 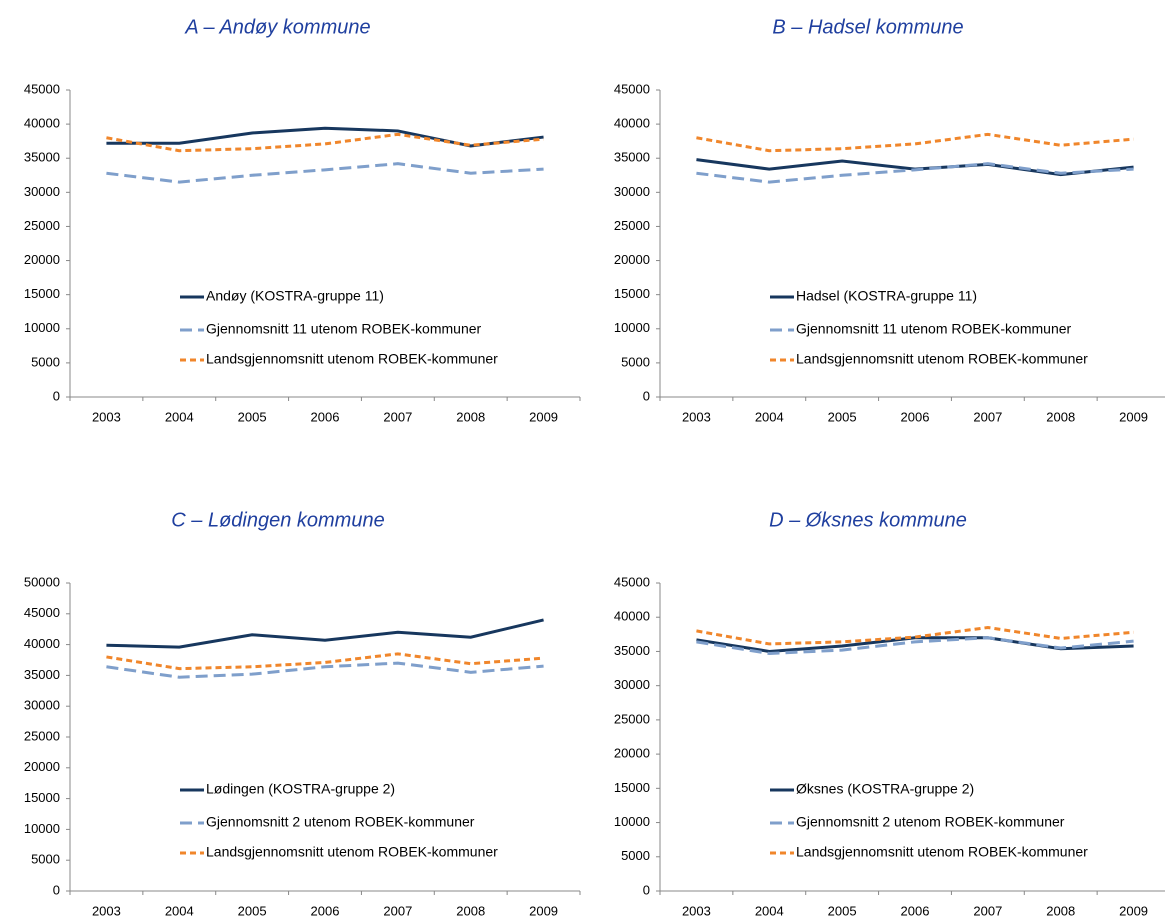 I want to click on chart-title: B – Hadsel kommune, so click(x=867, y=27).